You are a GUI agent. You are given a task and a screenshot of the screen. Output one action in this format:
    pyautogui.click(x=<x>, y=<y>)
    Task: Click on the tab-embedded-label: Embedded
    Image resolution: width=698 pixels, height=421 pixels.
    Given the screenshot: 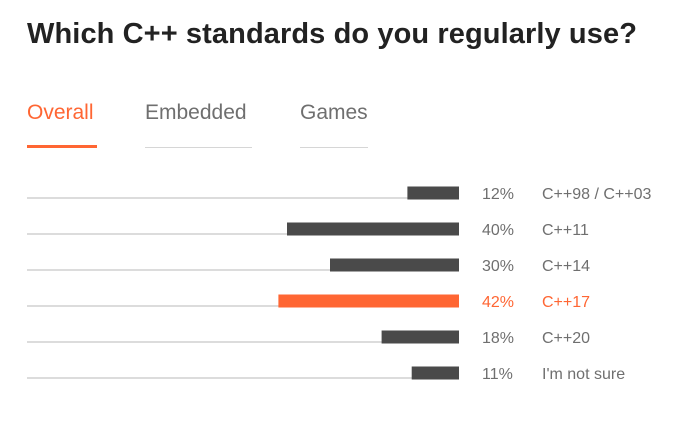 What is the action you would take?
    pyautogui.click(x=196, y=112)
    